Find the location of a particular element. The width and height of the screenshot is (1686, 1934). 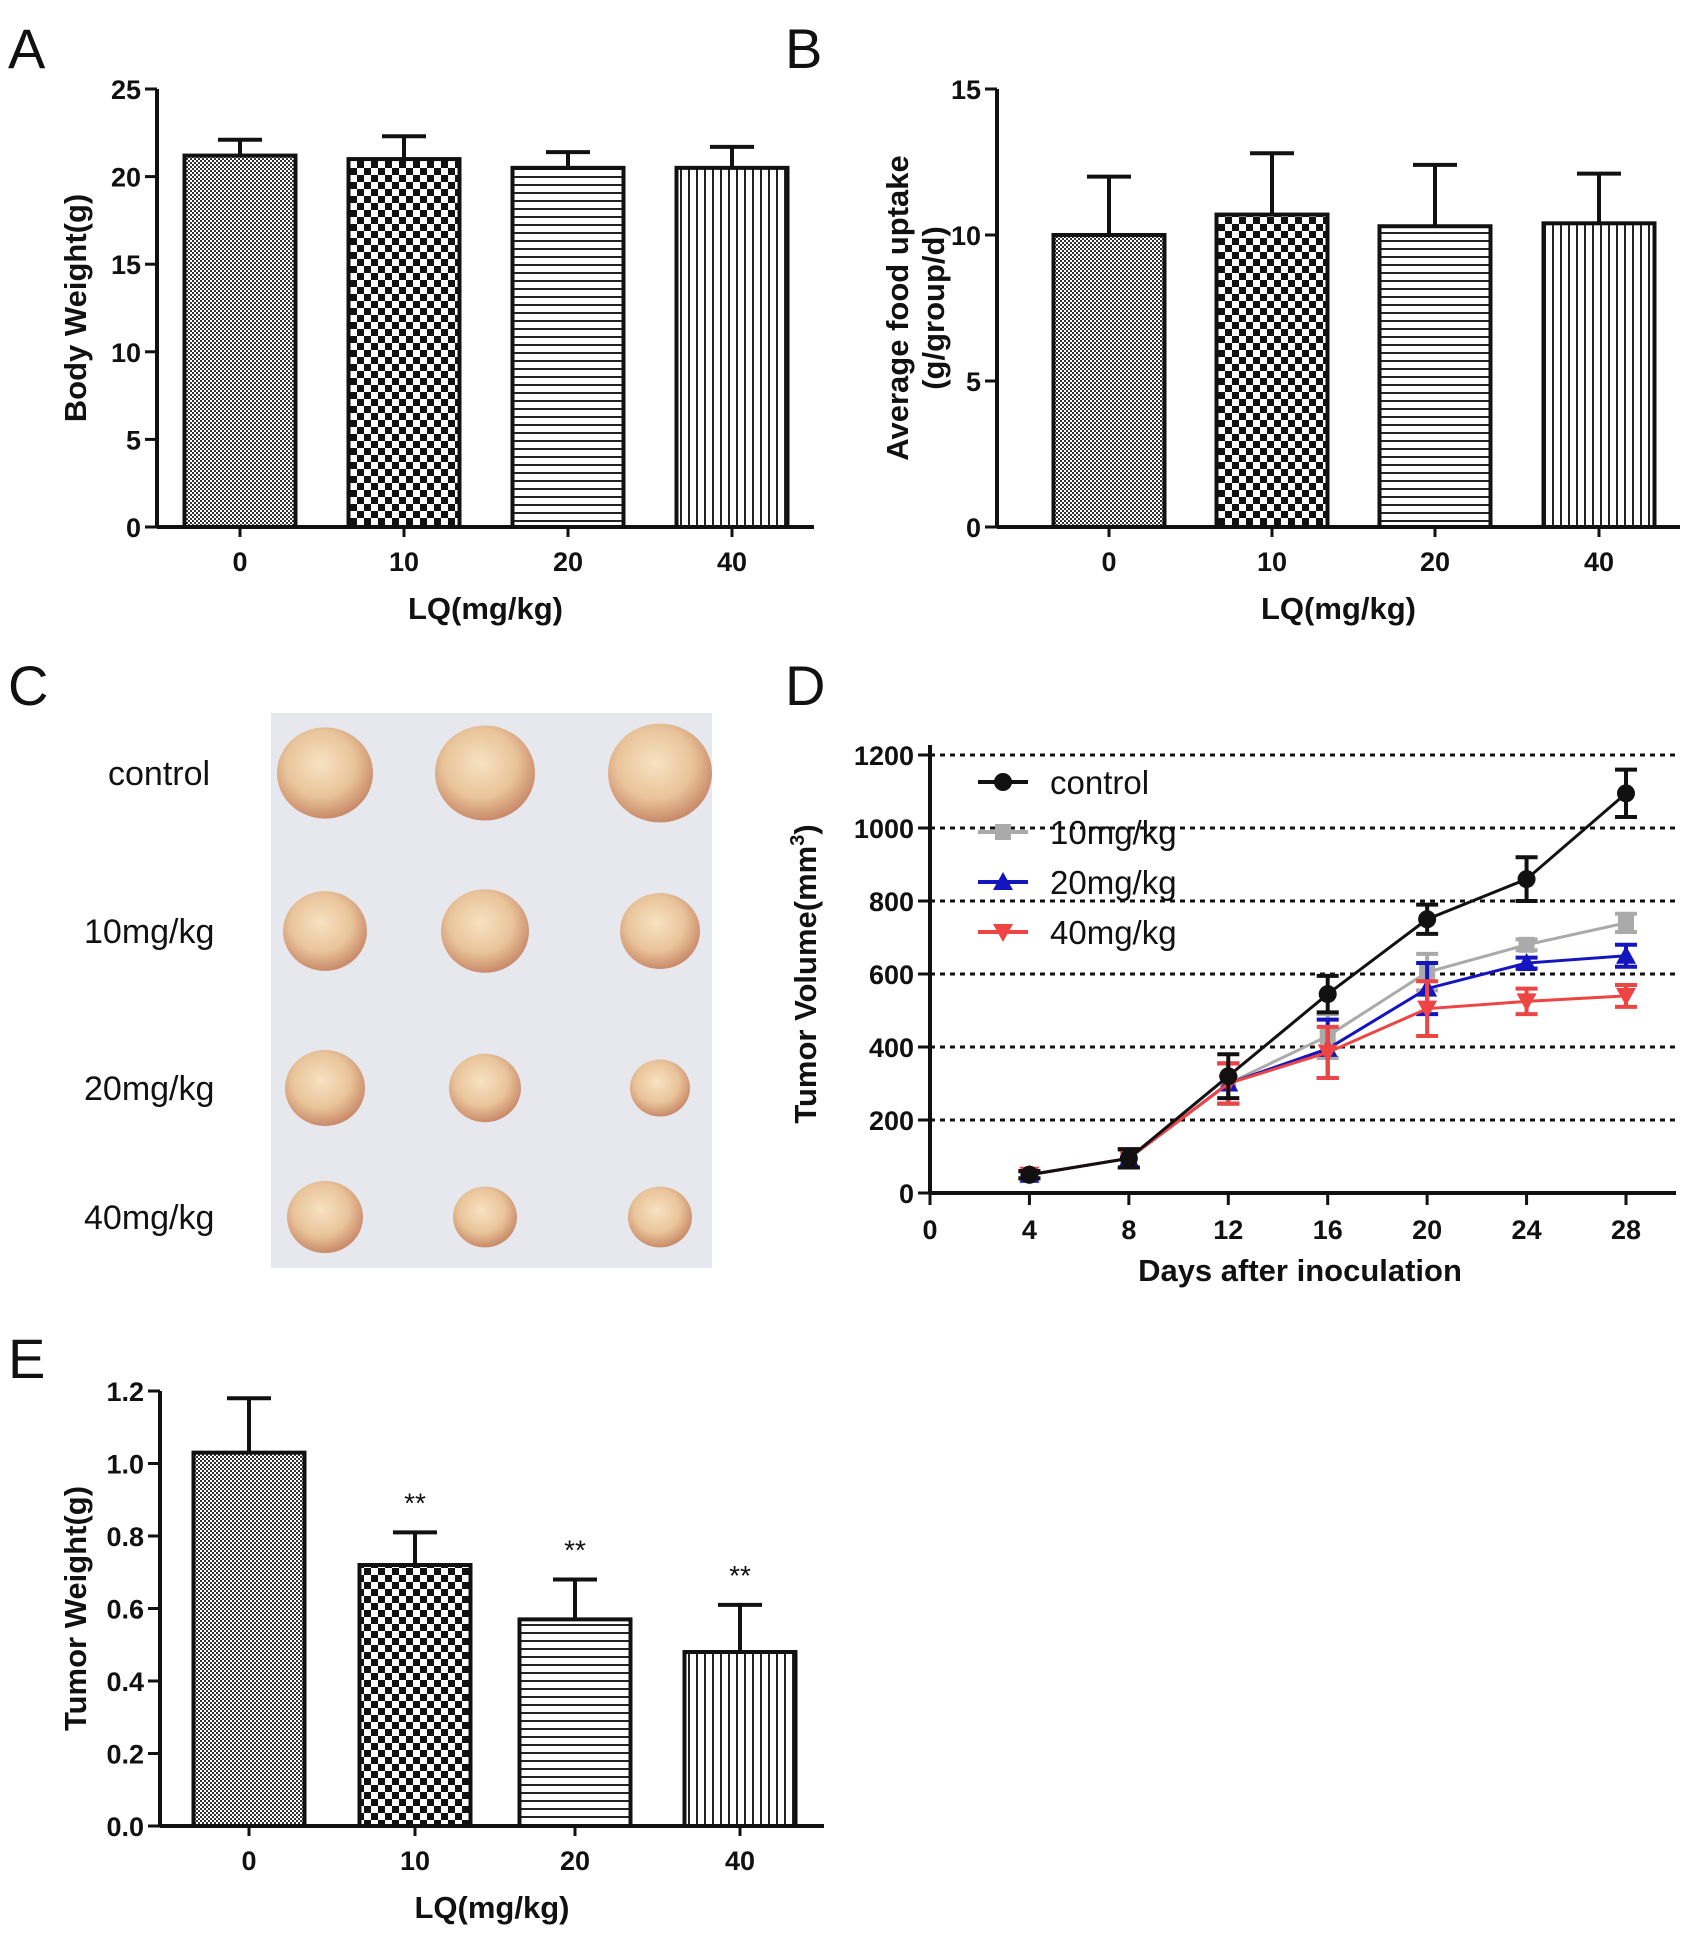

row-label: control is located at coordinates (159, 774).